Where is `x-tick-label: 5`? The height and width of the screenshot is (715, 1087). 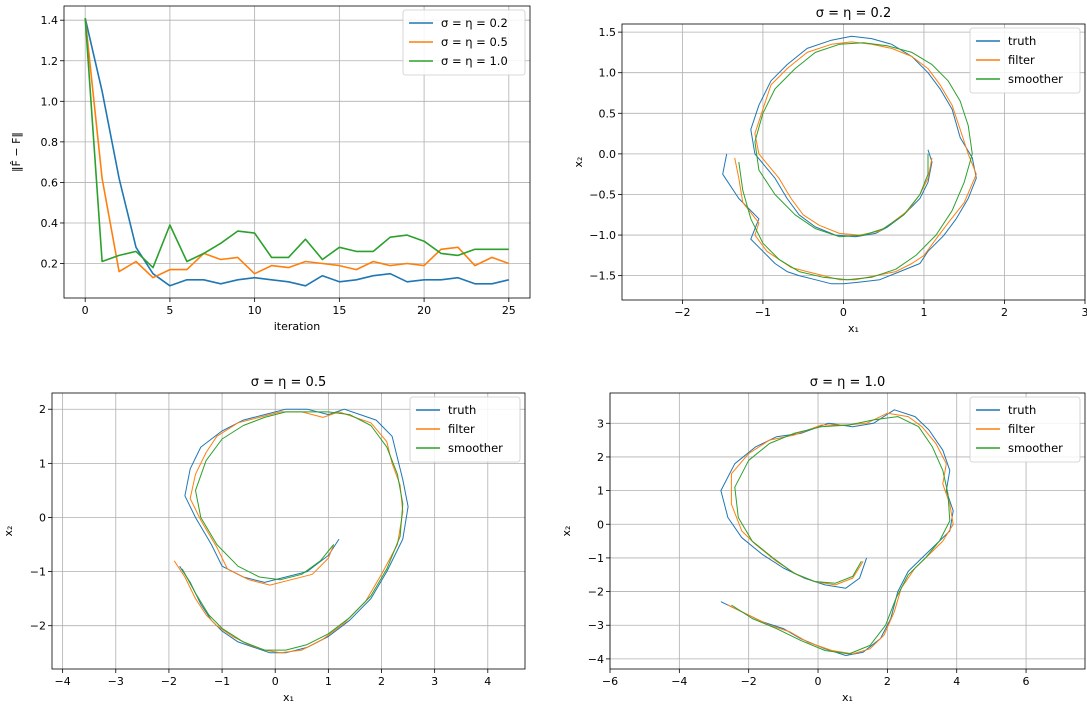
x-tick-label: 5 is located at coordinates (169, 310).